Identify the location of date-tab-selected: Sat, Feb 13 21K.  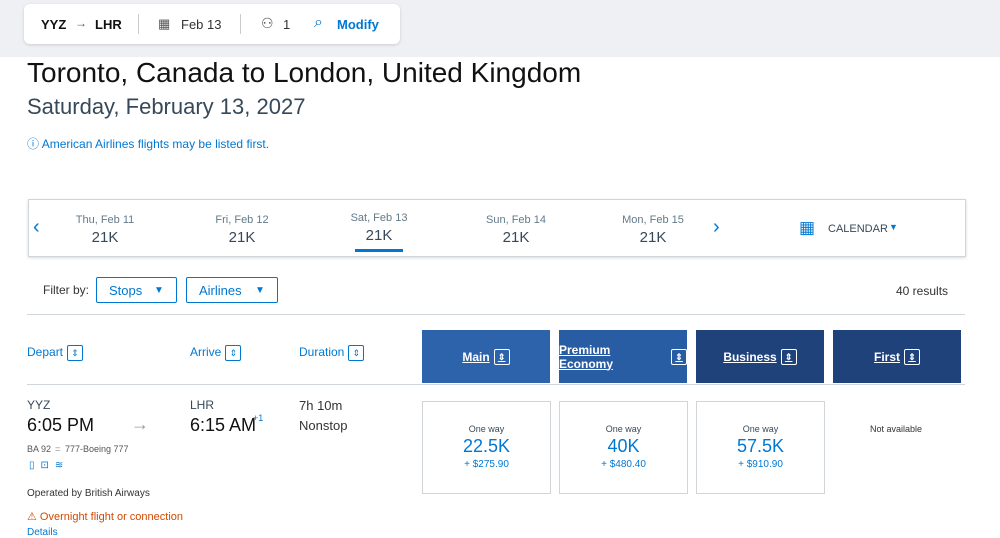
(379, 228).